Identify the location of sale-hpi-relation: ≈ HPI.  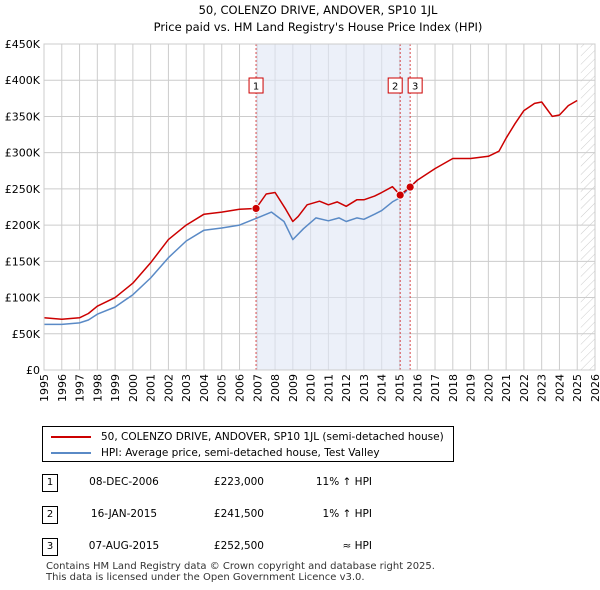
(357, 546).